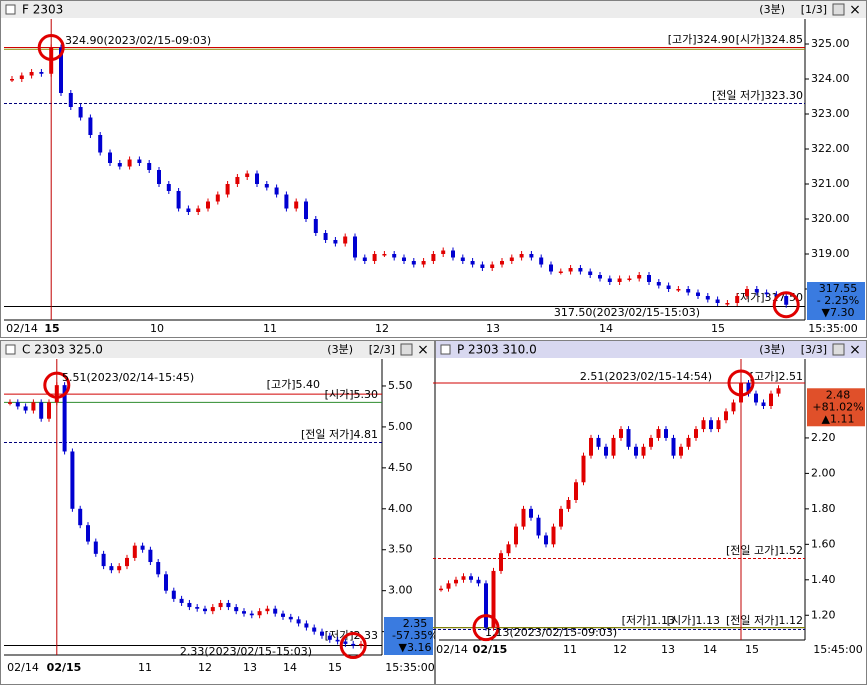 The height and width of the screenshot is (685, 867). What do you see at coordinates (42, 10) in the screenshot?
I see `panel-title: F 2303` at bounding box center [42, 10].